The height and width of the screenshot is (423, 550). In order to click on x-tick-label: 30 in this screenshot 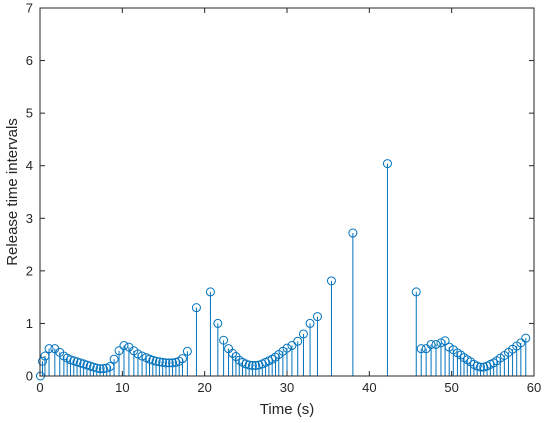, I will do `click(287, 387)`.